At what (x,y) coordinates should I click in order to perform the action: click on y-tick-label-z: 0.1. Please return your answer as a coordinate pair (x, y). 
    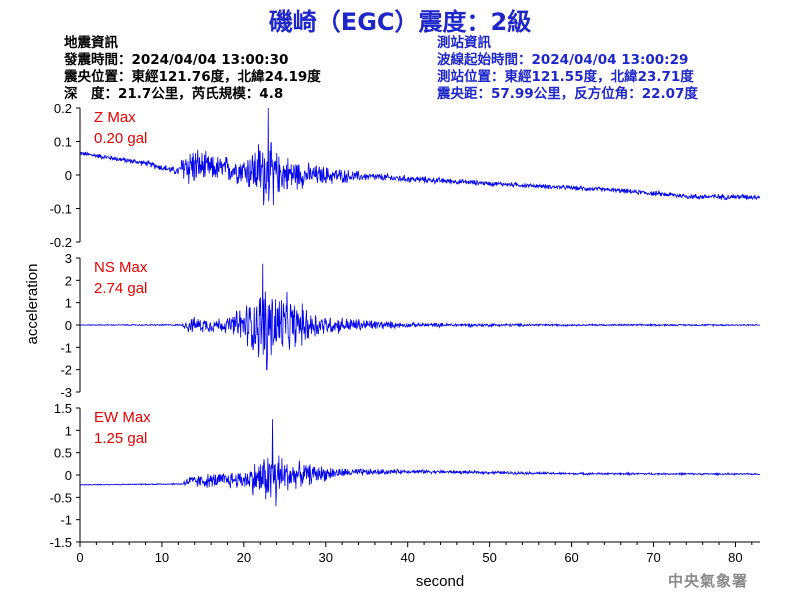
    Looking at the image, I should click on (63, 142).